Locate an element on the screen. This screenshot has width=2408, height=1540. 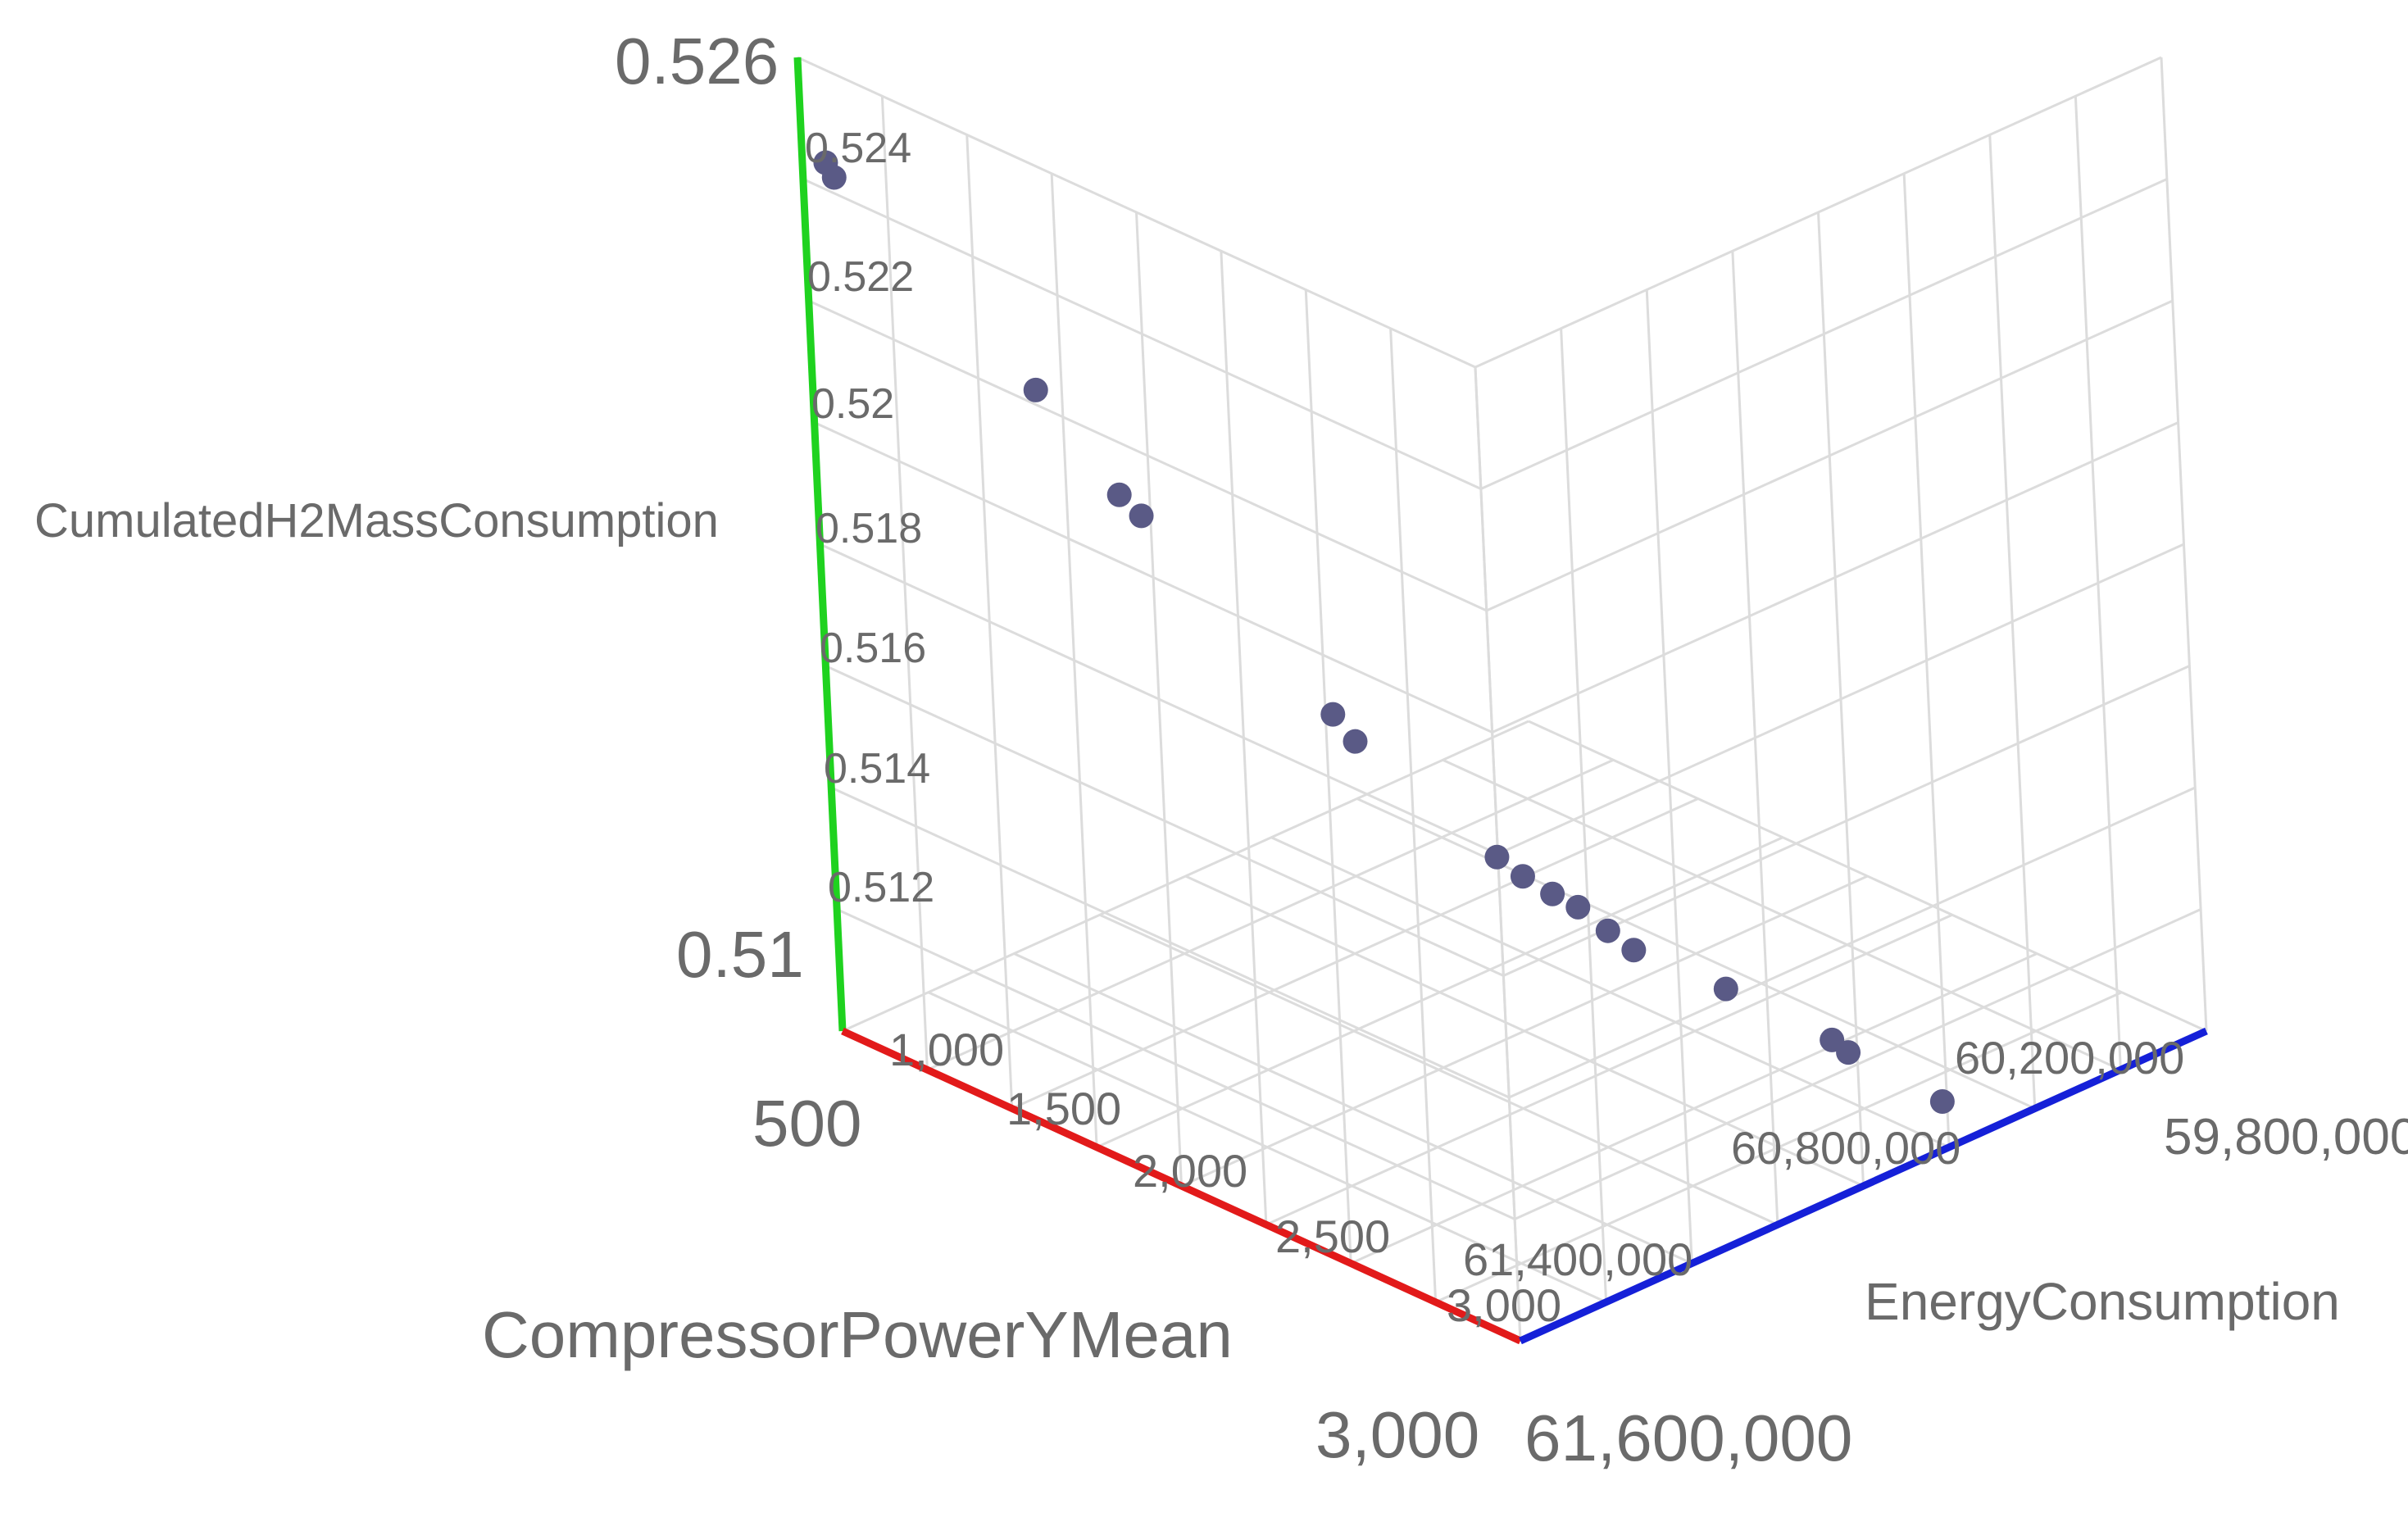
y-corner-max-label: 61,600,000 is located at coordinates (1688, 1437).